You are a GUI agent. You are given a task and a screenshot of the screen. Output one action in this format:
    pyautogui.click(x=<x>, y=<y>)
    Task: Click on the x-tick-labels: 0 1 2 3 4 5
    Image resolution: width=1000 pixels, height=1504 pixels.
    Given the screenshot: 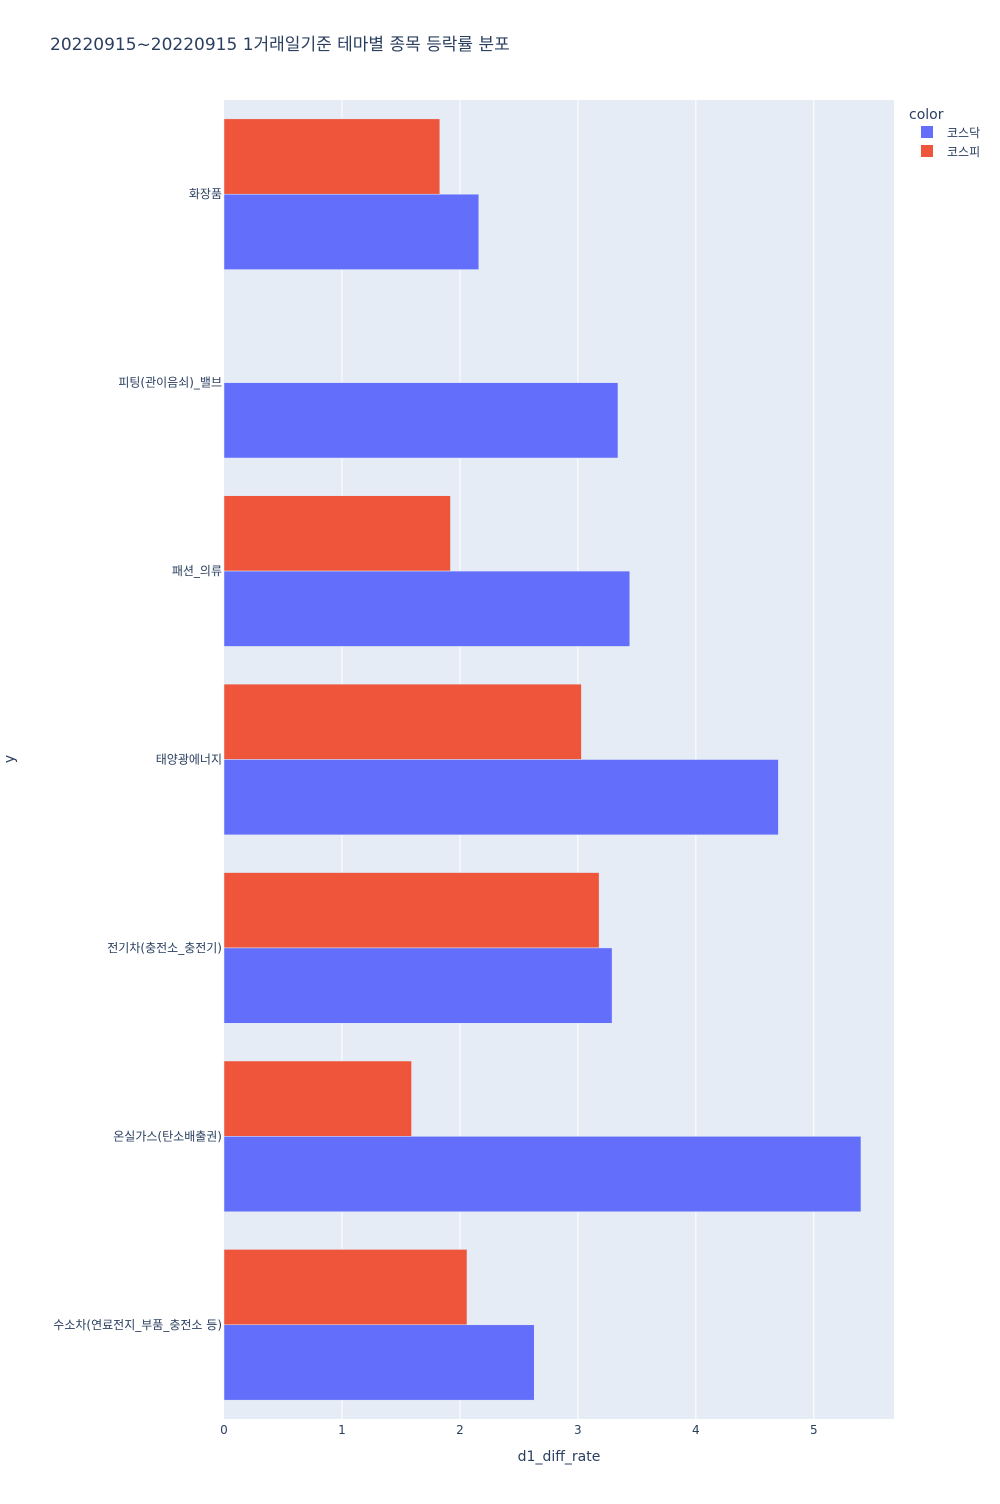 What is the action you would take?
    pyautogui.click(x=518, y=1430)
    